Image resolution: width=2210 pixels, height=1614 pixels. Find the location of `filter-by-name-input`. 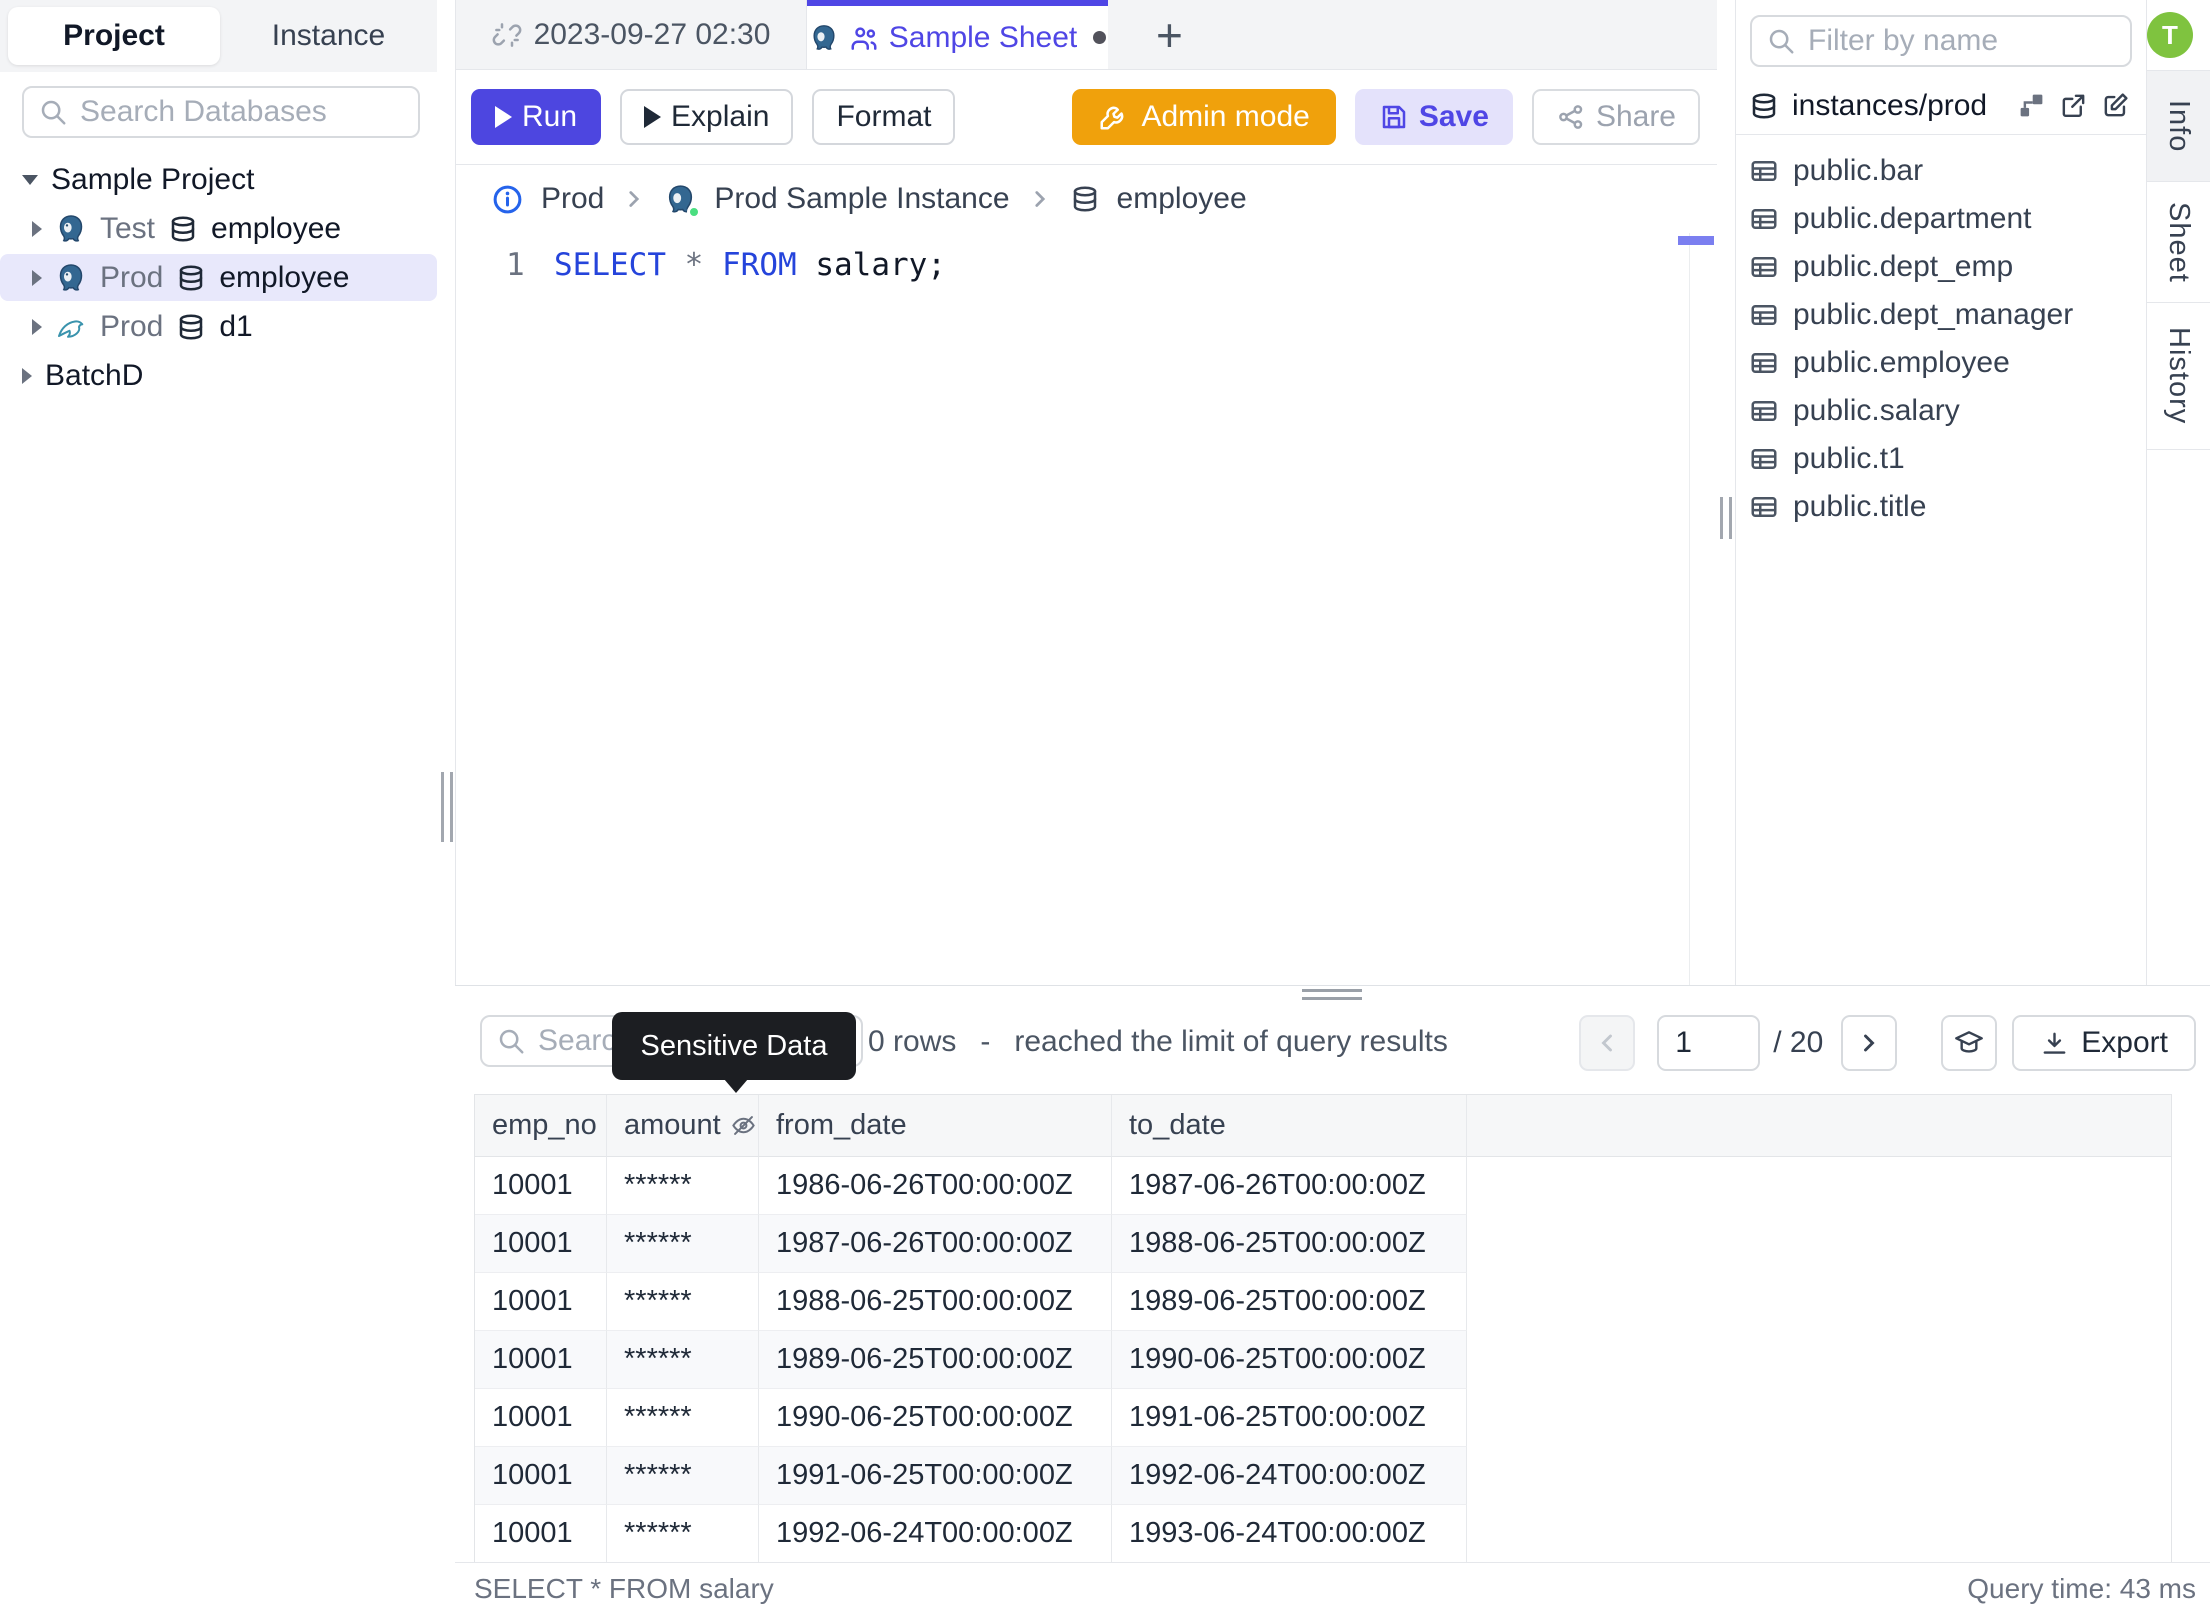

filter-by-name-input is located at coordinates (1962, 41).